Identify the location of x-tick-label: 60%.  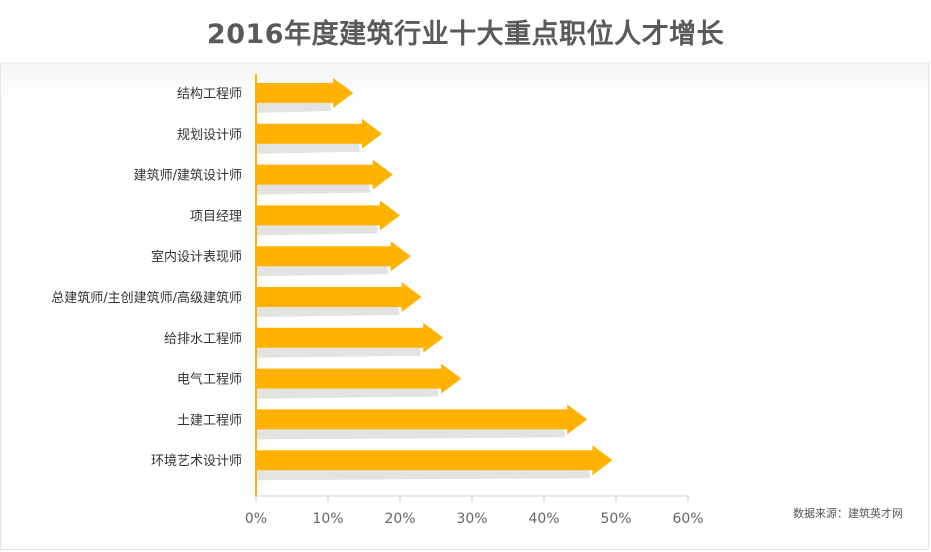
(687, 519).